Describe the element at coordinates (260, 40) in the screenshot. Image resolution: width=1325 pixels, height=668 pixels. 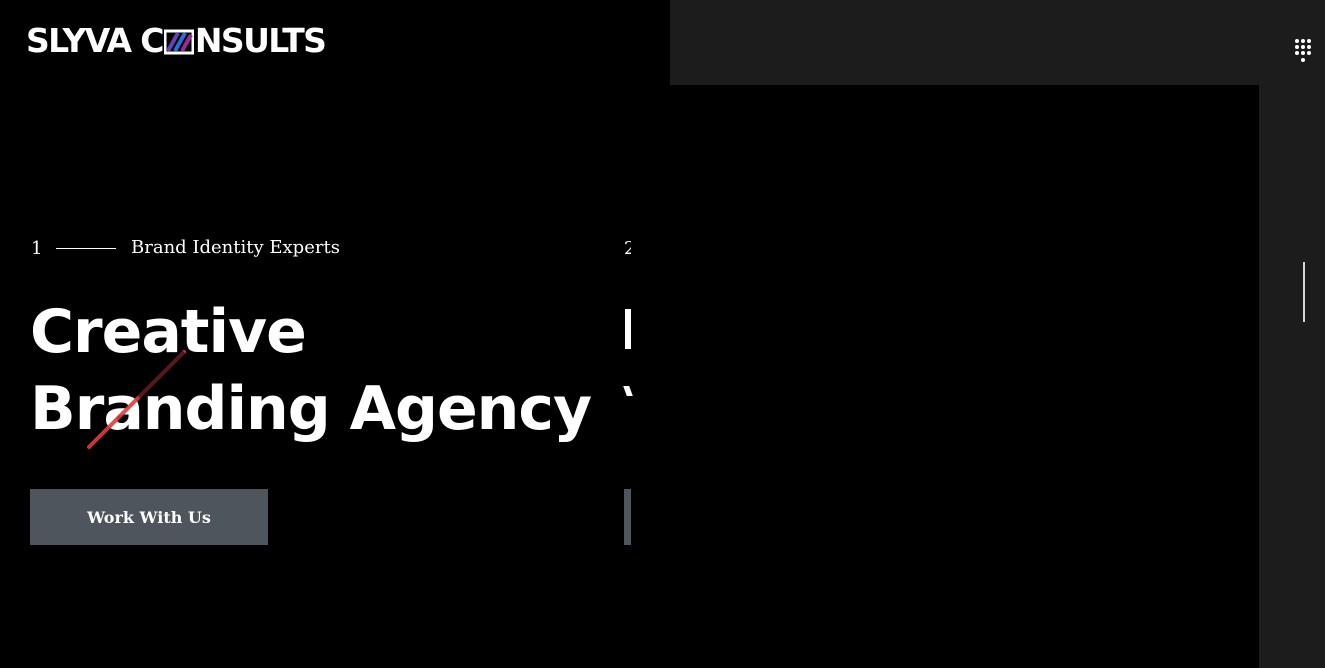
I see `logo-text-end: NSULTS` at that location.